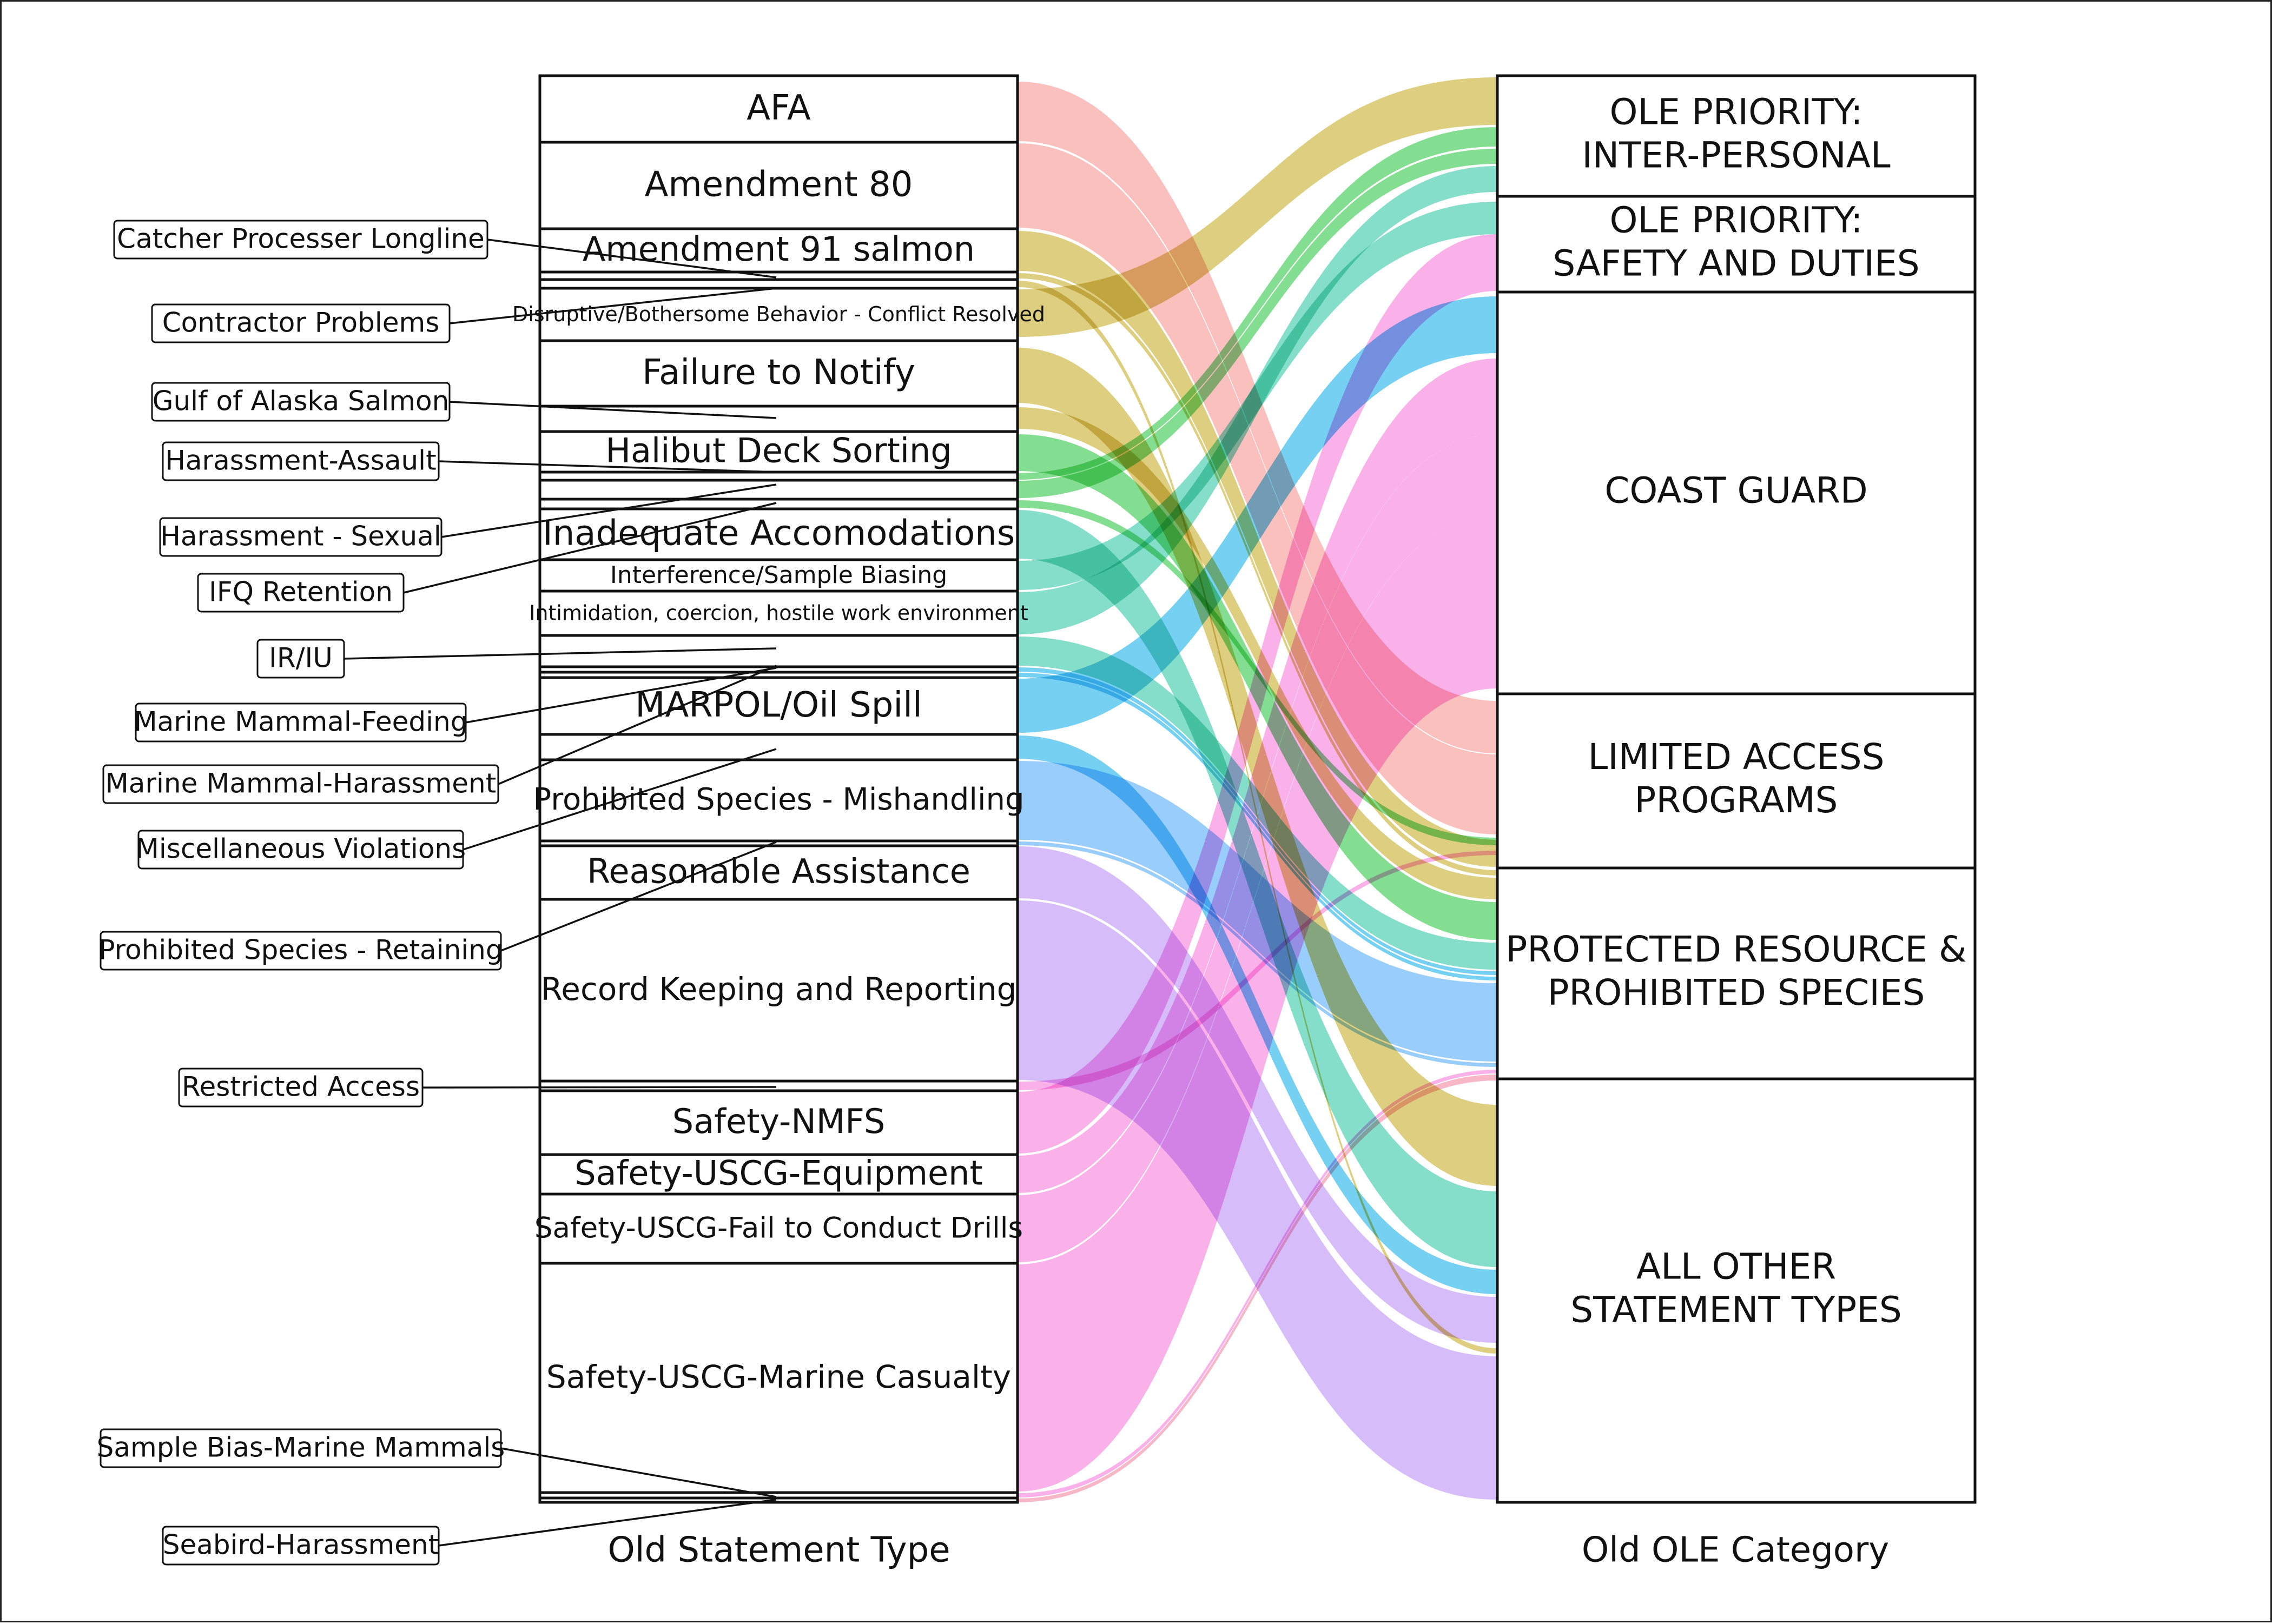 The image size is (2272, 1624). What do you see at coordinates (779, 1228) in the screenshot?
I see `left-node-label: Safety-USCG-Fail to Conduct Drills` at bounding box center [779, 1228].